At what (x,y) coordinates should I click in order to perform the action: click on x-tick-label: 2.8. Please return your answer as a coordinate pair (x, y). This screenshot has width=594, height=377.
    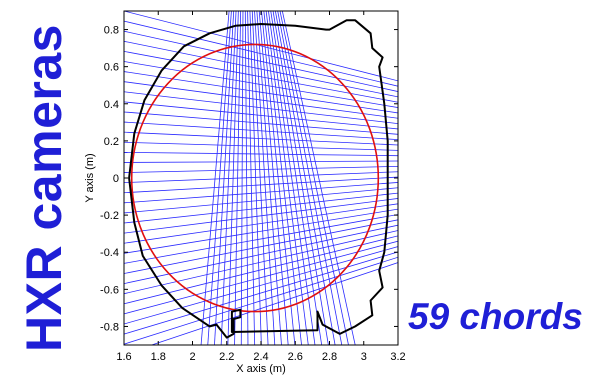
    Looking at the image, I should click on (329, 357).